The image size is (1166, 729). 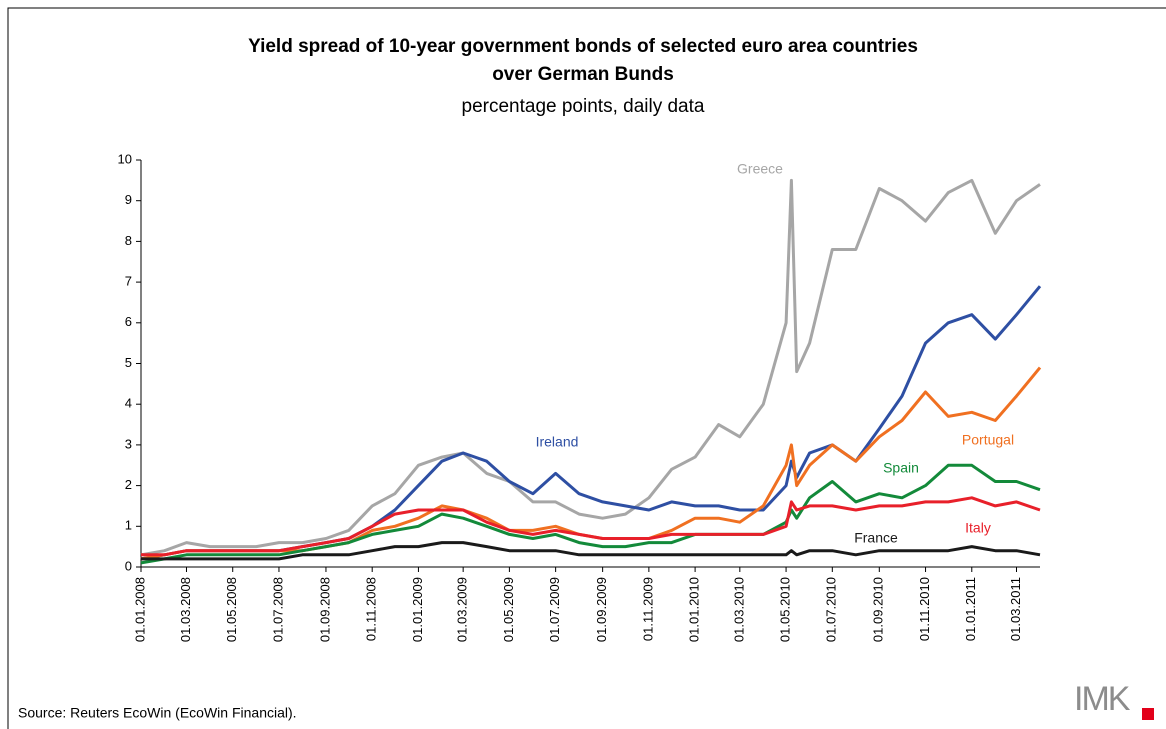 What do you see at coordinates (876, 538) in the screenshot?
I see `series-label: France` at bounding box center [876, 538].